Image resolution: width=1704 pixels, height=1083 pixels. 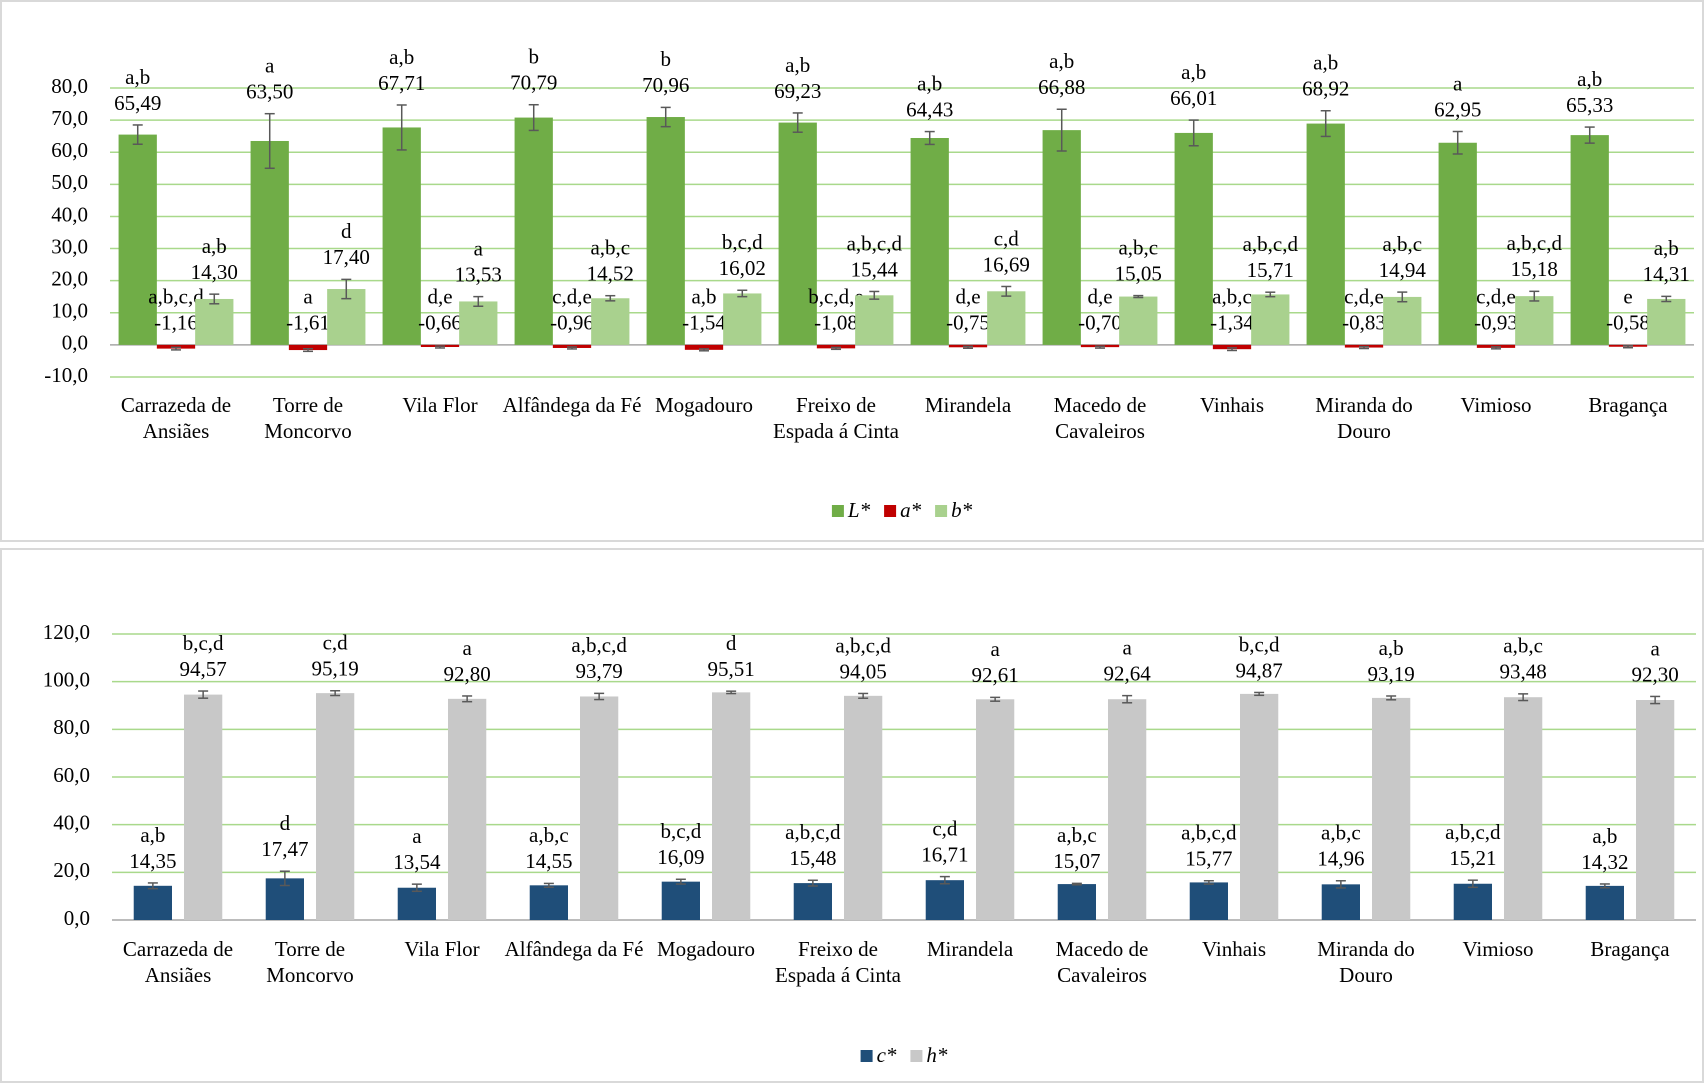 What do you see at coordinates (1523, 672) in the screenshot?
I see `value-label: 93,48` at bounding box center [1523, 672].